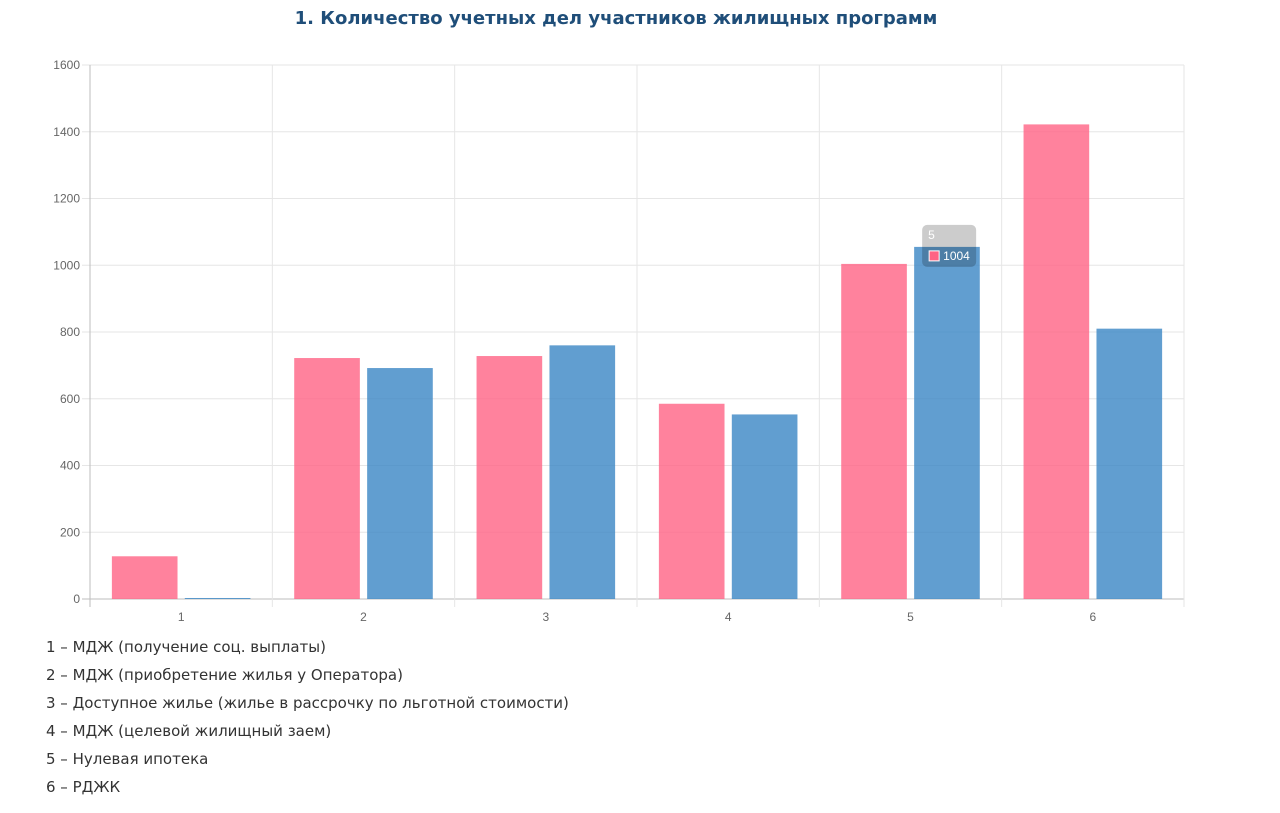  I want to click on y-tick-label: 1600, so click(66, 65).